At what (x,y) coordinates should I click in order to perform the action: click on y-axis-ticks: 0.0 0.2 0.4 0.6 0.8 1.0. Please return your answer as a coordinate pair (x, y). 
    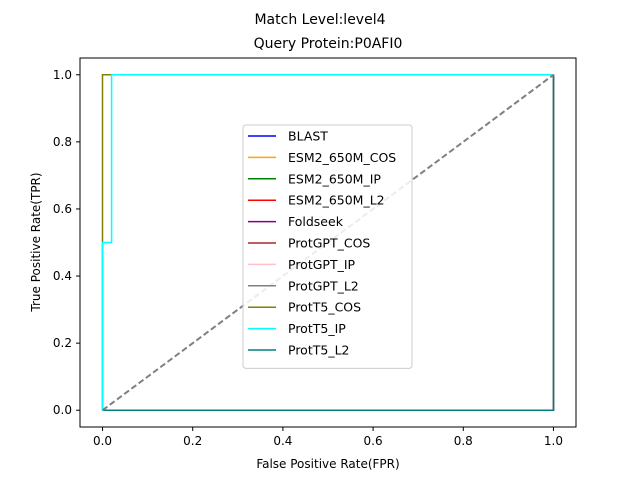
    Looking at the image, I should click on (66, 242).